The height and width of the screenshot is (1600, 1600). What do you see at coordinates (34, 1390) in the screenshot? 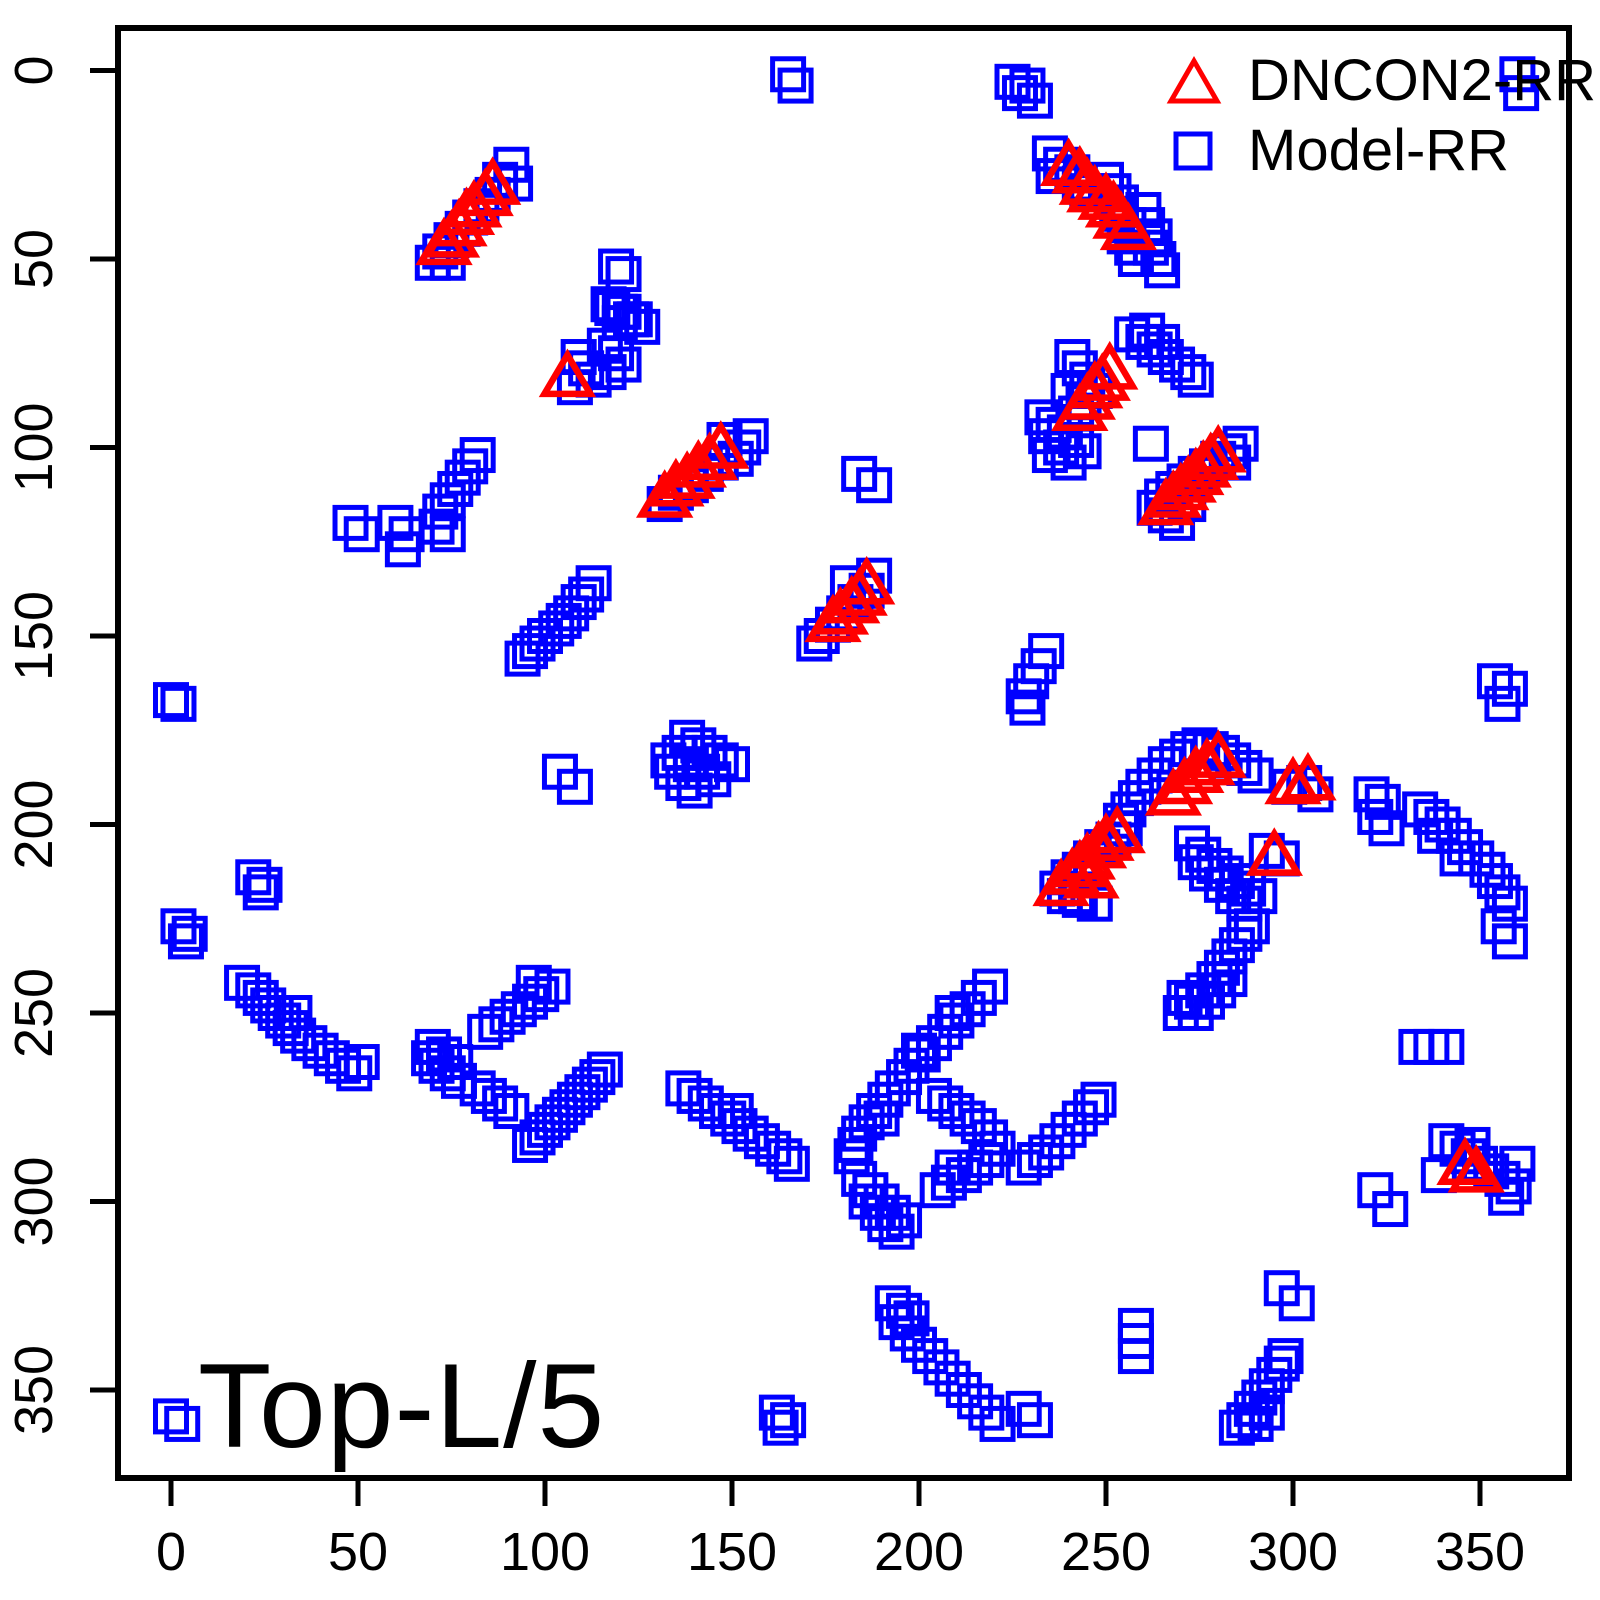
I see `y-axis-tick-label: 350` at bounding box center [34, 1390].